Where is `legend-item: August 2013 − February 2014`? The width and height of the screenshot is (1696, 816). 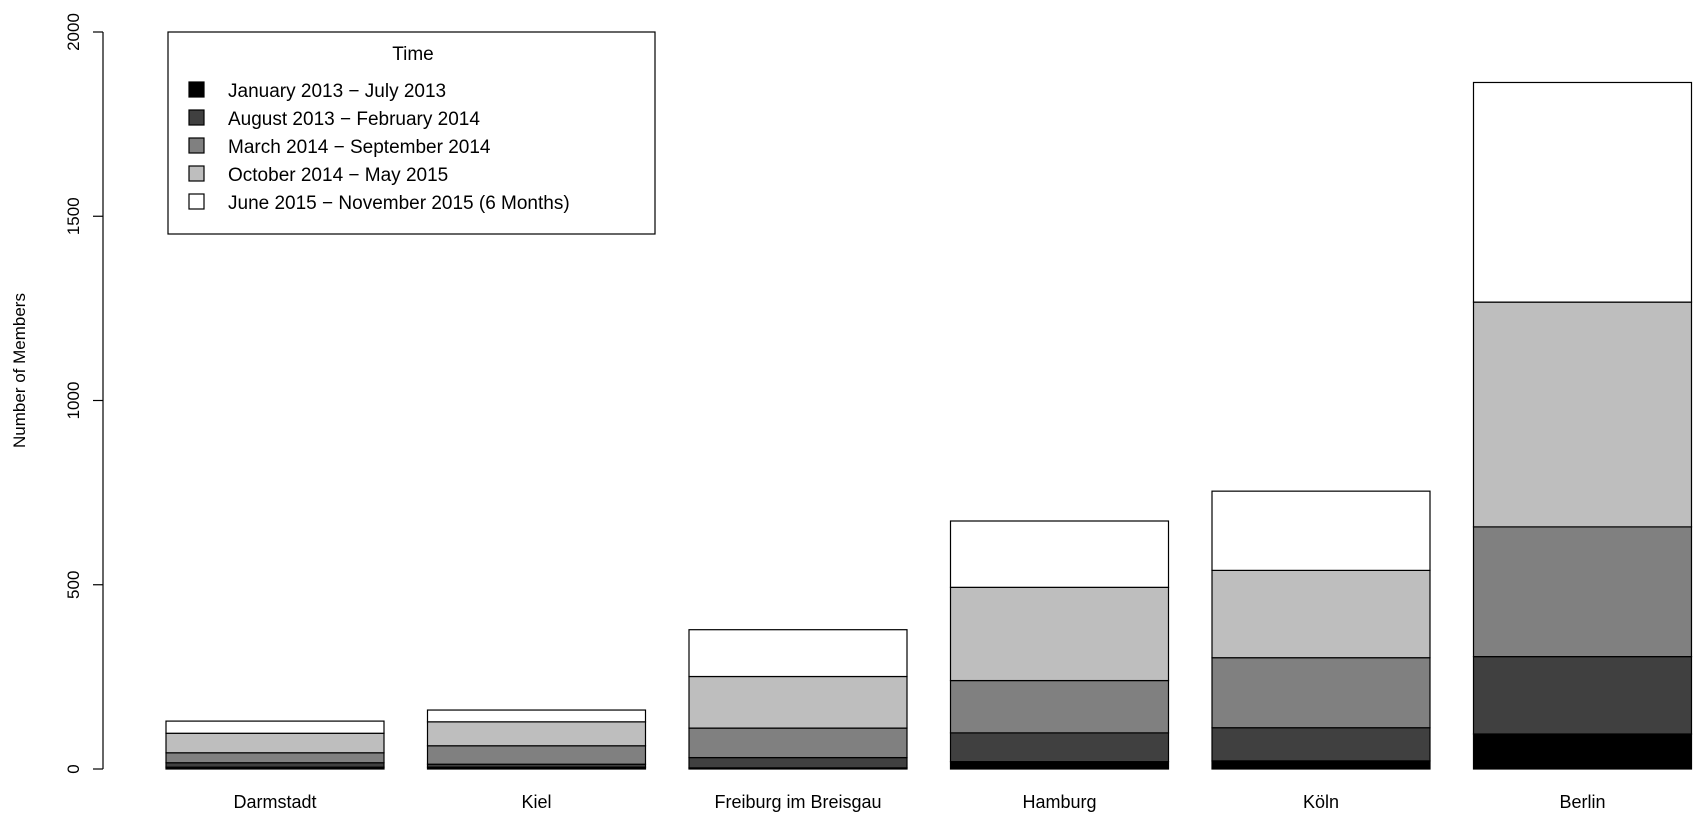 legend-item: August 2013 − February 2014 is located at coordinates (334, 119).